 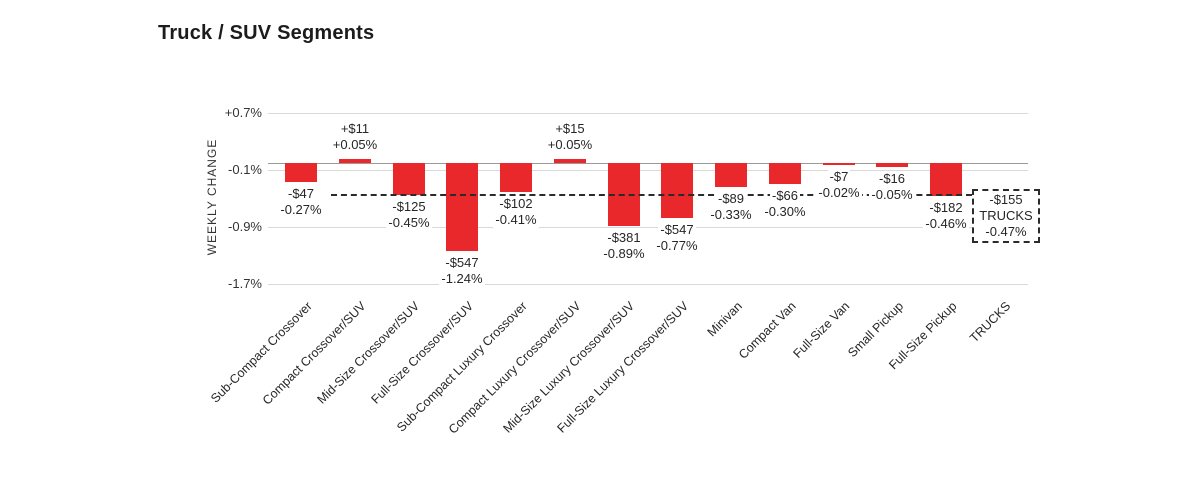 What do you see at coordinates (245, 169) in the screenshot?
I see `y-tick-label: -0.1%` at bounding box center [245, 169].